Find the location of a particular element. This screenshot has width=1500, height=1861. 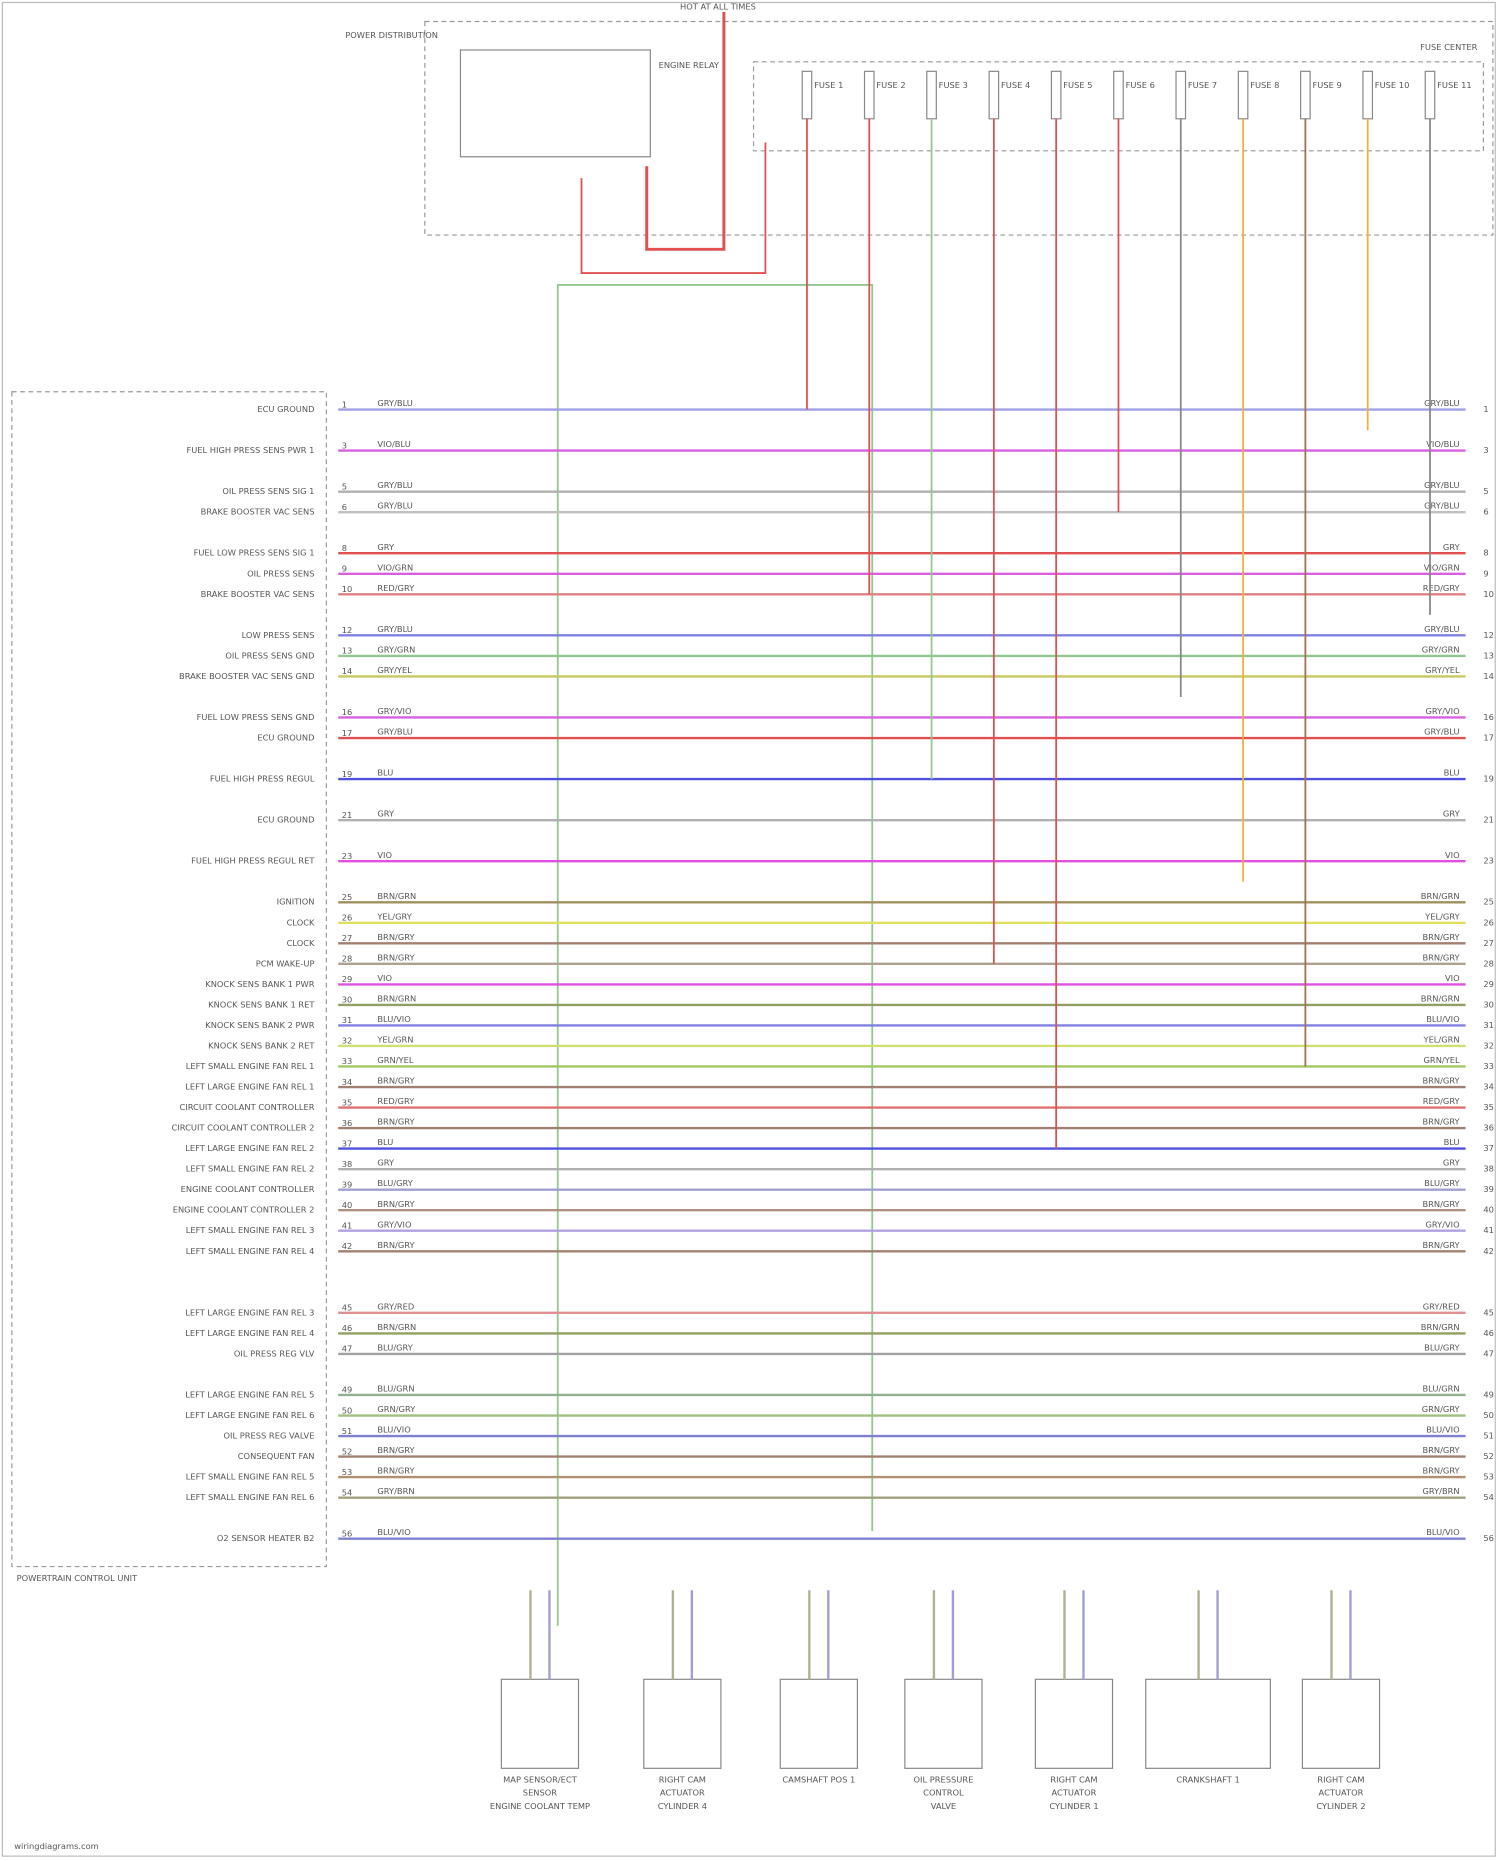

pin-label: KNOCK SENS BANK 2 PWR is located at coordinates (259, 1025).